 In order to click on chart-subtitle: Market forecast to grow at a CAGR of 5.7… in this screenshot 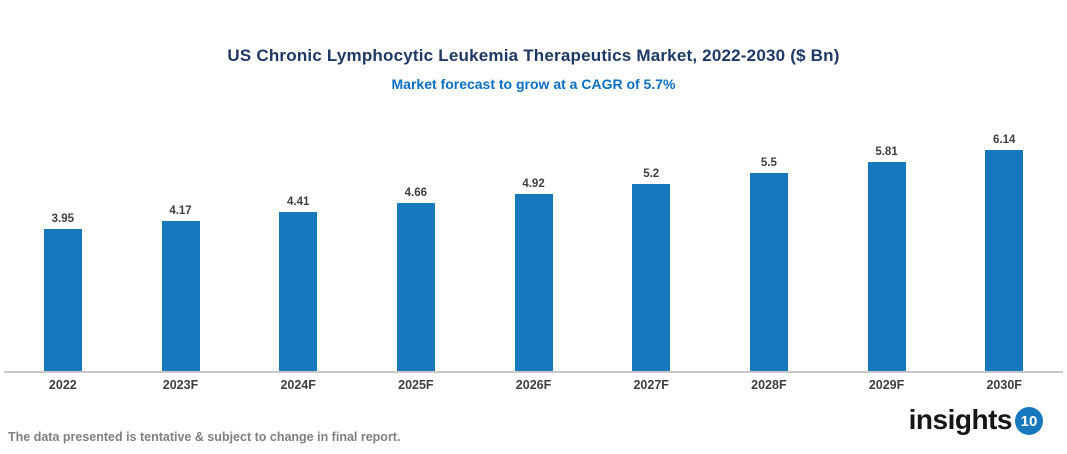, I will do `click(533, 84)`.